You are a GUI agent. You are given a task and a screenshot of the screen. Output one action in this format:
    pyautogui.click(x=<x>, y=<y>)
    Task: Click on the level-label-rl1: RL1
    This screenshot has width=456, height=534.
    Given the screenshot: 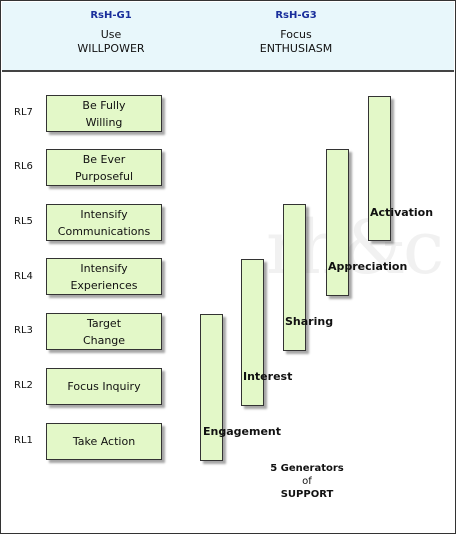 What is the action you would take?
    pyautogui.click(x=23, y=440)
    